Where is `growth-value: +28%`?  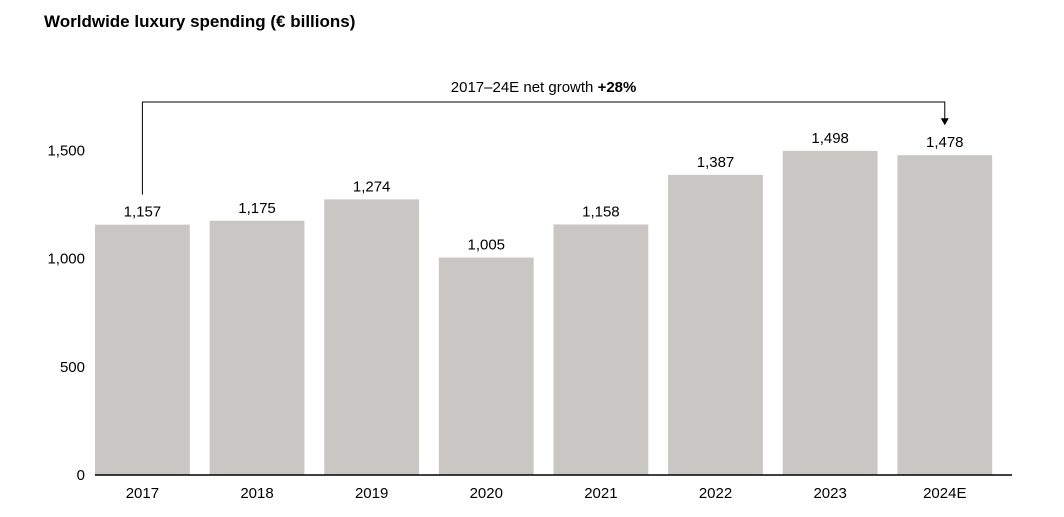
growth-value: +28% is located at coordinates (617, 87).